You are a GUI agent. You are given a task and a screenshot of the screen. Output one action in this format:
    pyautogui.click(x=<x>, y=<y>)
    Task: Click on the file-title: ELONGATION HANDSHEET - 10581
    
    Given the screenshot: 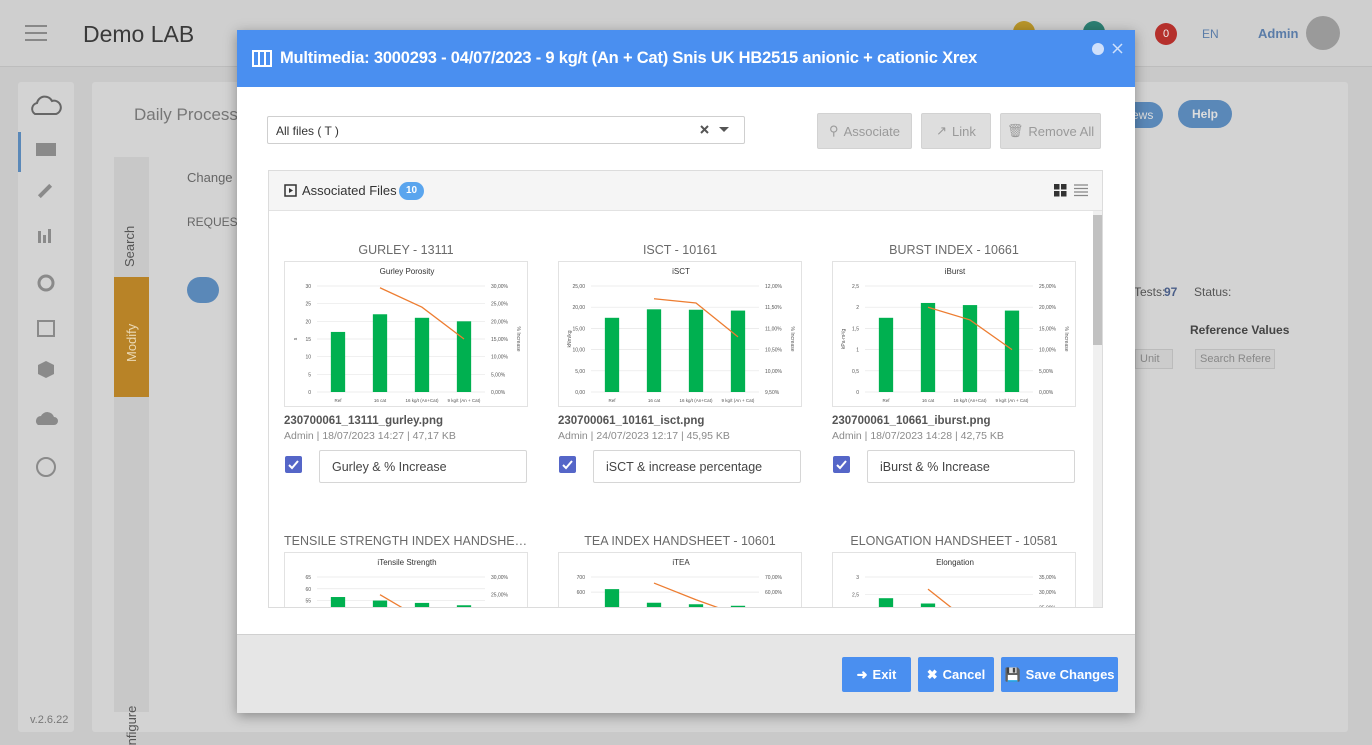 What is the action you would take?
    pyautogui.click(x=954, y=543)
    